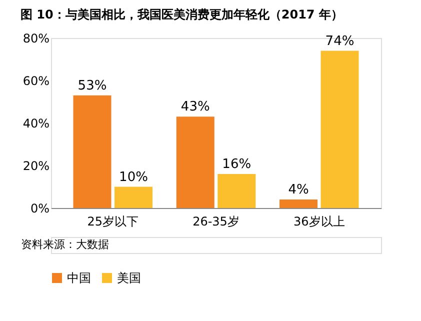 Image resolution: width=421 pixels, height=321 pixels. What do you see at coordinates (113, 221) in the screenshot?
I see `x-tick-label: 25岁以下` at bounding box center [113, 221].